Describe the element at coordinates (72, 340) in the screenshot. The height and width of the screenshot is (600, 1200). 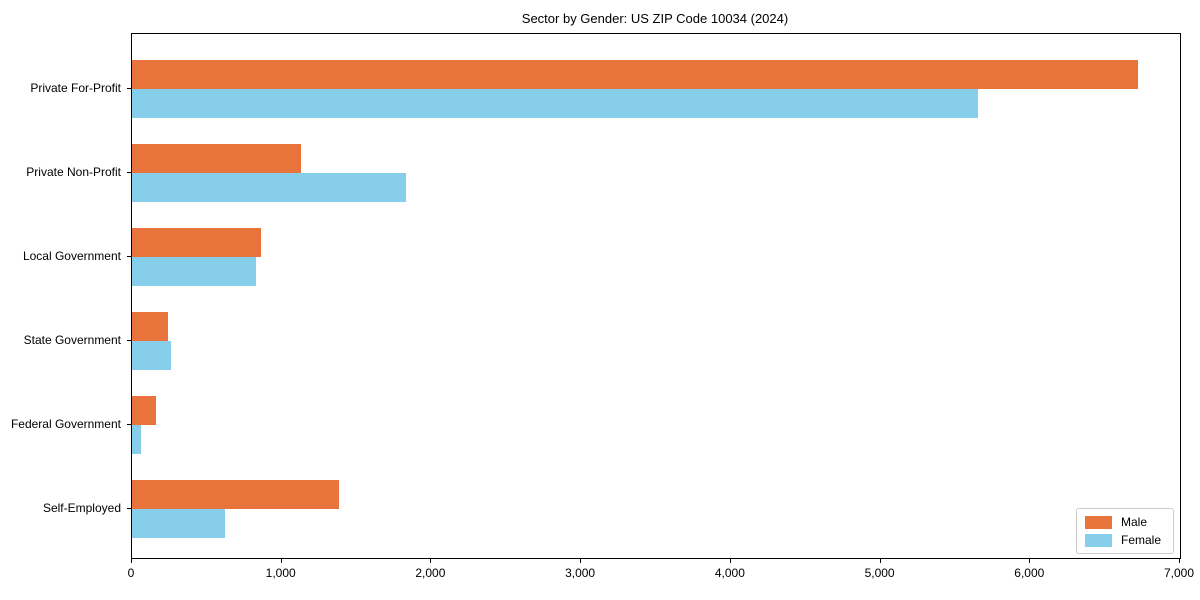
I see `y-tick-label: State Government` at that location.